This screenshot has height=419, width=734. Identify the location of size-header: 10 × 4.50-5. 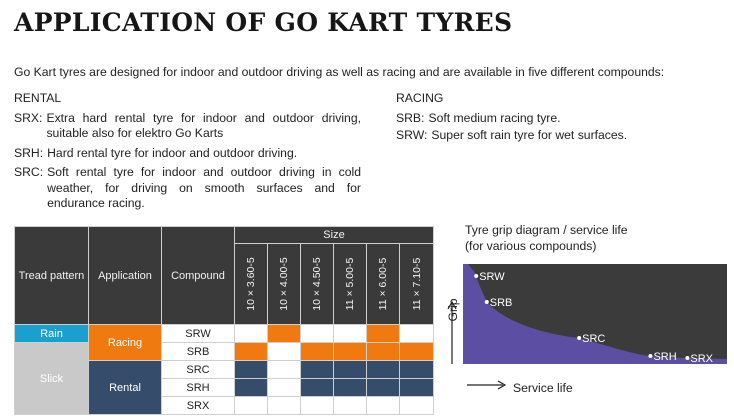
(317, 284).